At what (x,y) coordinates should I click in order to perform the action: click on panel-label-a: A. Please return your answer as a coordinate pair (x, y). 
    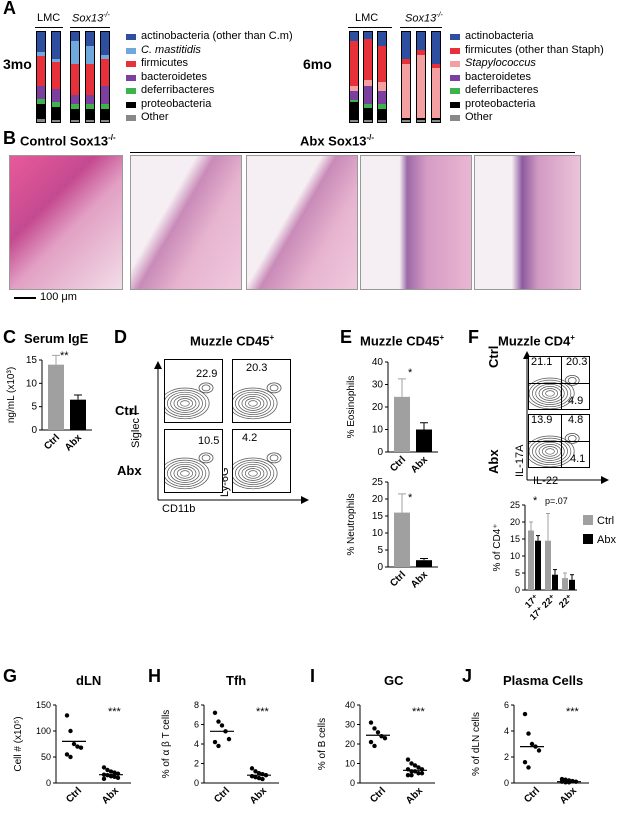
    Looking at the image, I should click on (9, 9).